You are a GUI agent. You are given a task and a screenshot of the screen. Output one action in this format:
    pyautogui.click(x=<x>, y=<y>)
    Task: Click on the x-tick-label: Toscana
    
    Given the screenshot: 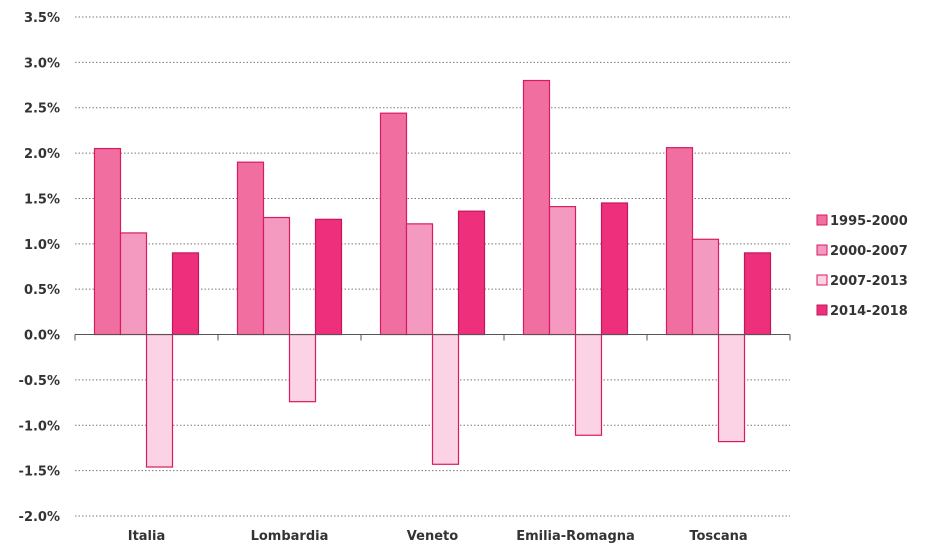 What is the action you would take?
    pyautogui.click(x=718, y=536)
    